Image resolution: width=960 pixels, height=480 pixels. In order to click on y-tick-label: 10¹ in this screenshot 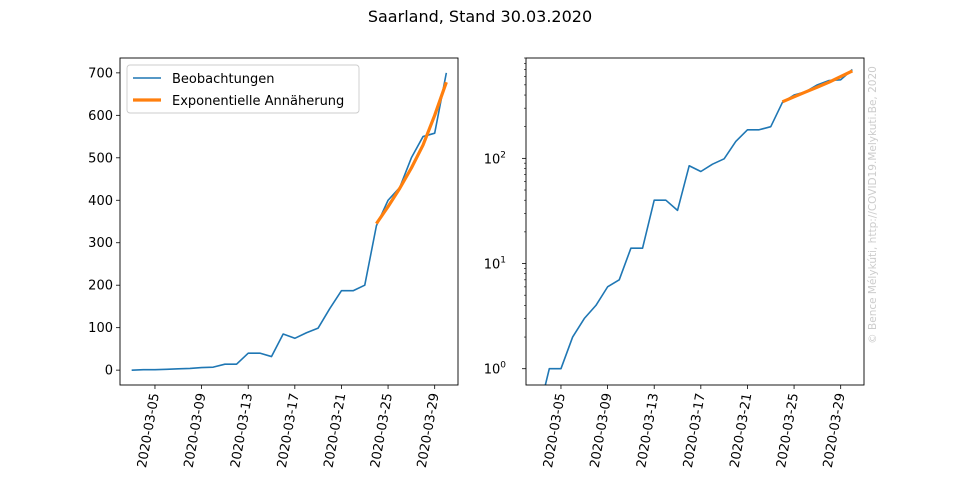, I will do `click(495, 264)`.